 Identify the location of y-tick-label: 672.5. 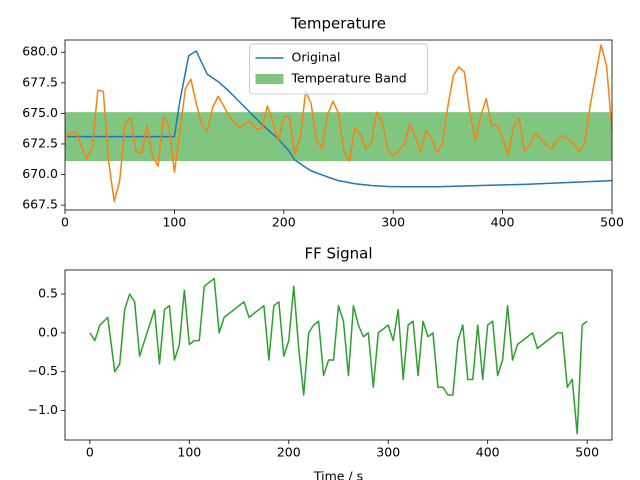
(40, 142).